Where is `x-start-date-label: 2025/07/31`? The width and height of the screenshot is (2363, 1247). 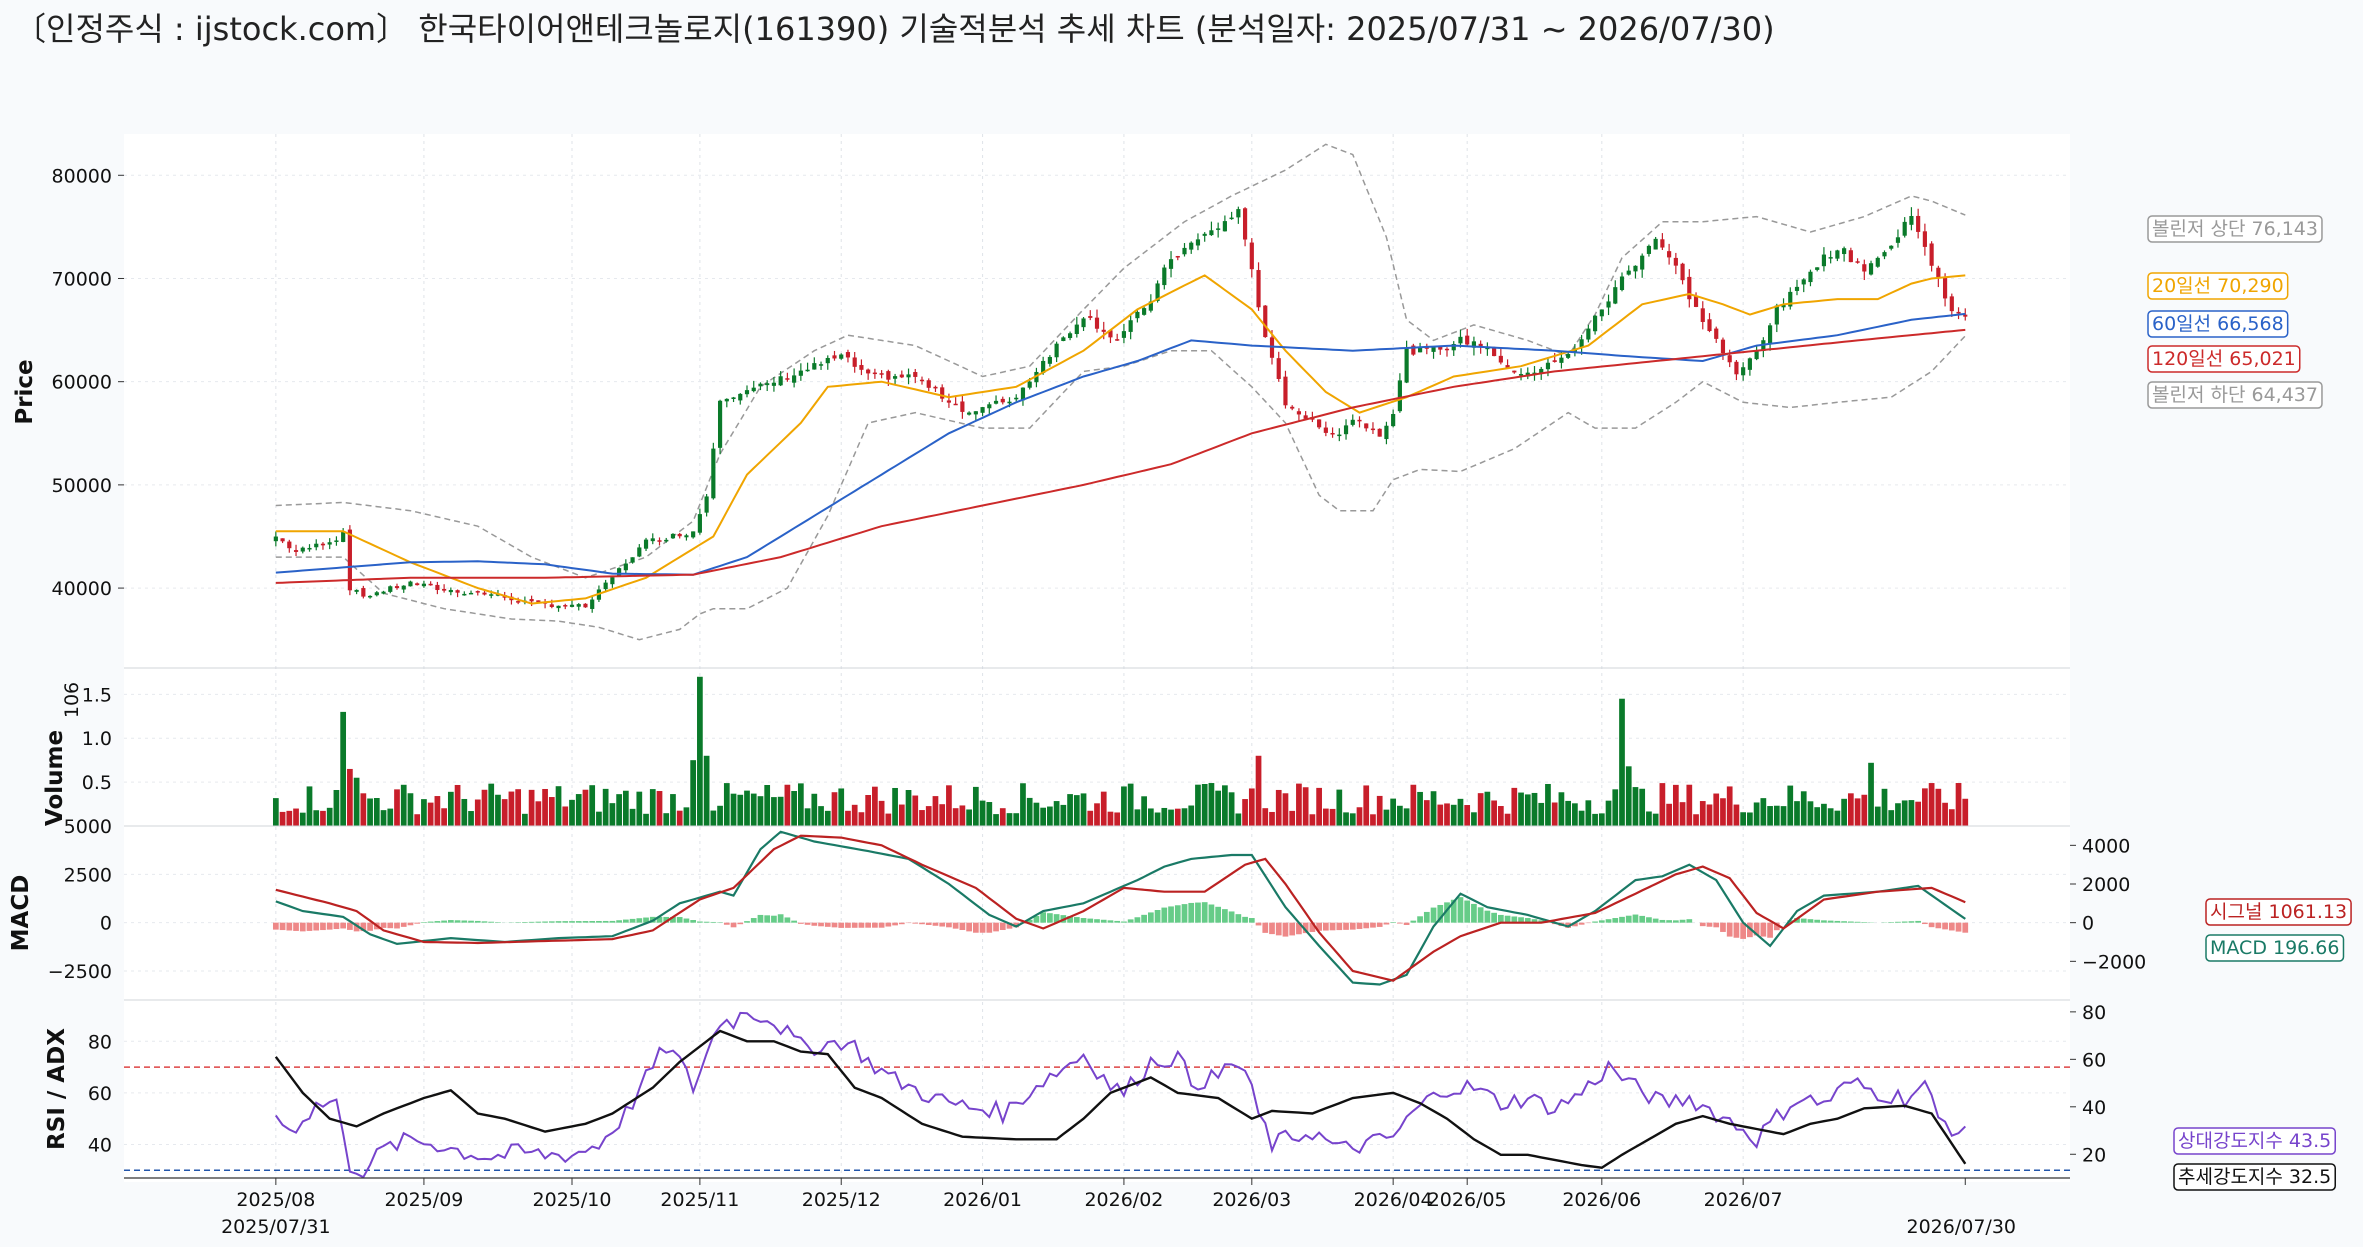
x-start-date-label: 2025/07/31 is located at coordinates (276, 1227).